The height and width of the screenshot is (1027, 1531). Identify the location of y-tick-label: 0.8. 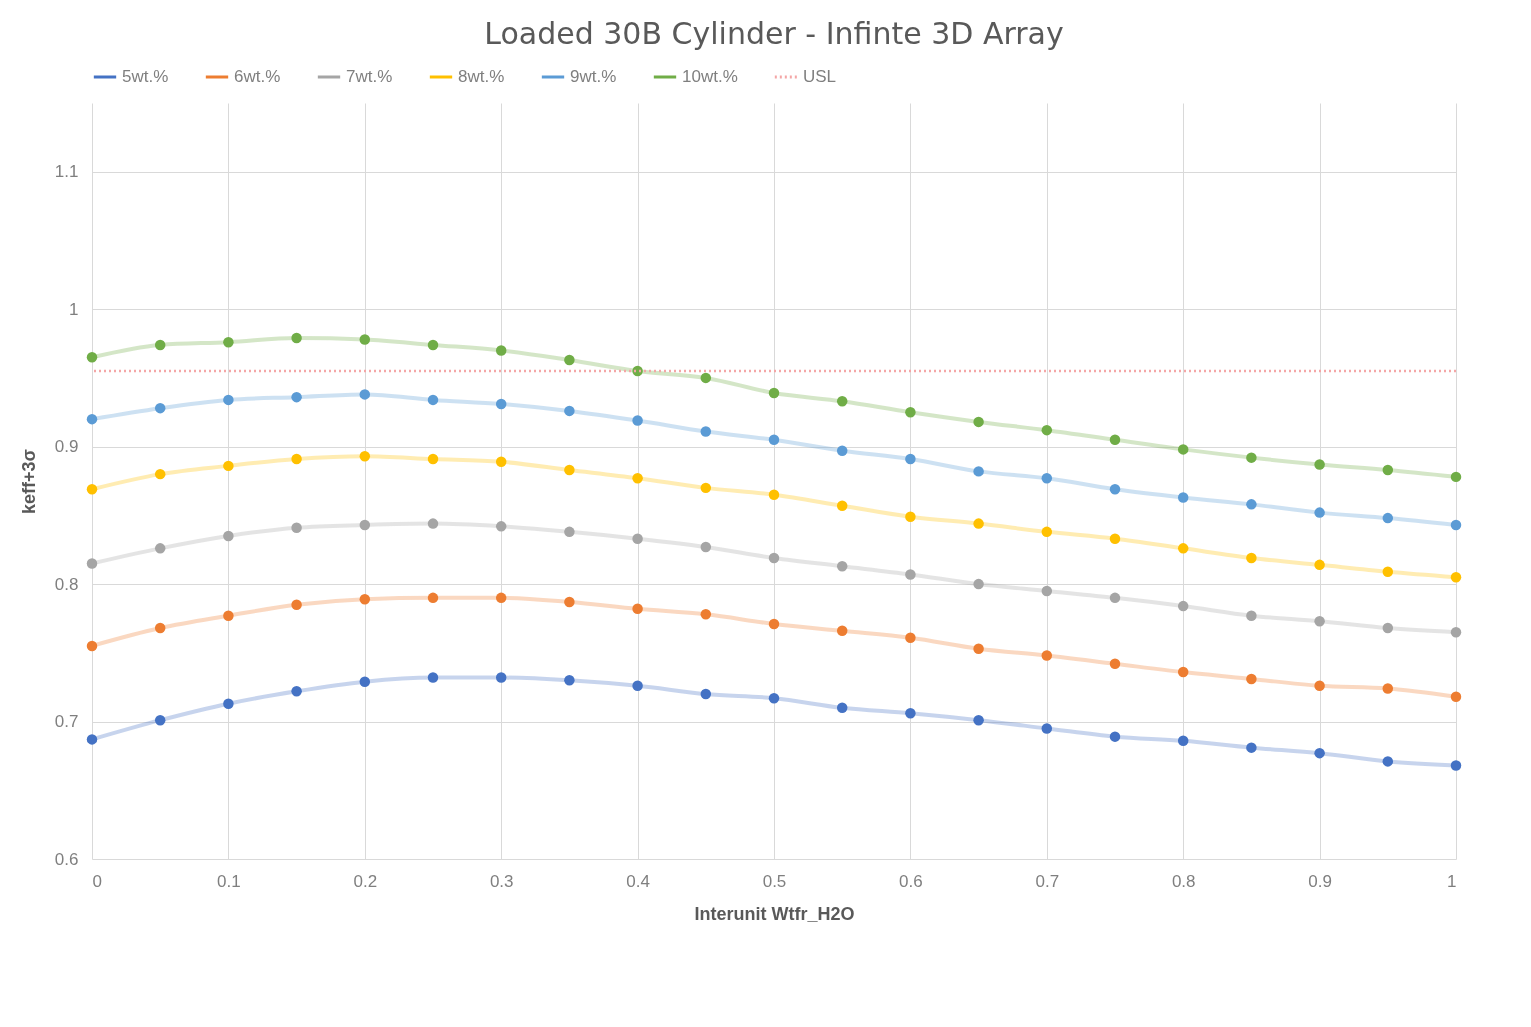
(66, 584).